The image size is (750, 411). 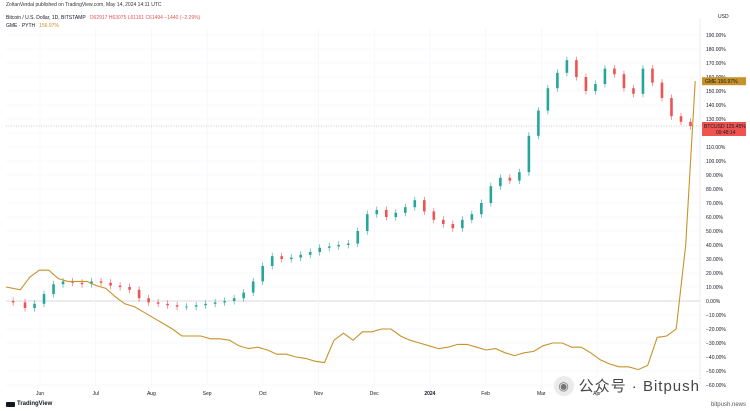 What do you see at coordinates (716, 316) in the screenshot?
I see `y-tick-label: −10.00%` at bounding box center [716, 316].